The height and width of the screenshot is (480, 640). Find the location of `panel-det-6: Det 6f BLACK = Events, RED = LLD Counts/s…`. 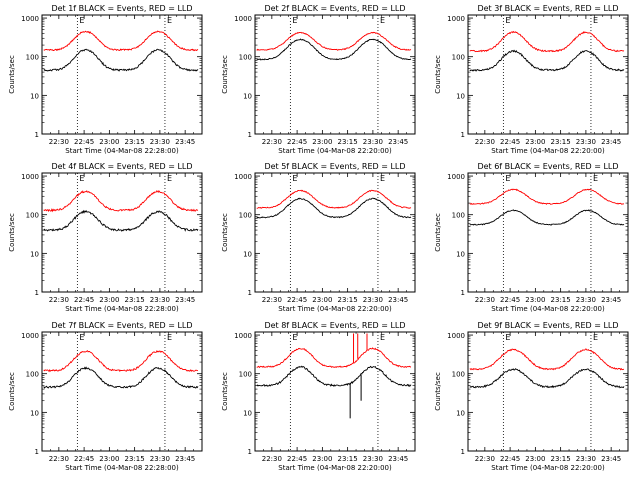

panel-det-6: Det 6f BLACK = Events, RED = LLD Counts/s… is located at coordinates (531, 237).